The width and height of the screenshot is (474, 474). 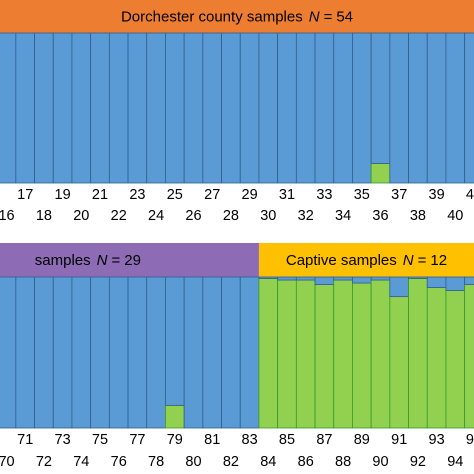 I want to click on x-tick-label: 22, so click(x=119, y=216).